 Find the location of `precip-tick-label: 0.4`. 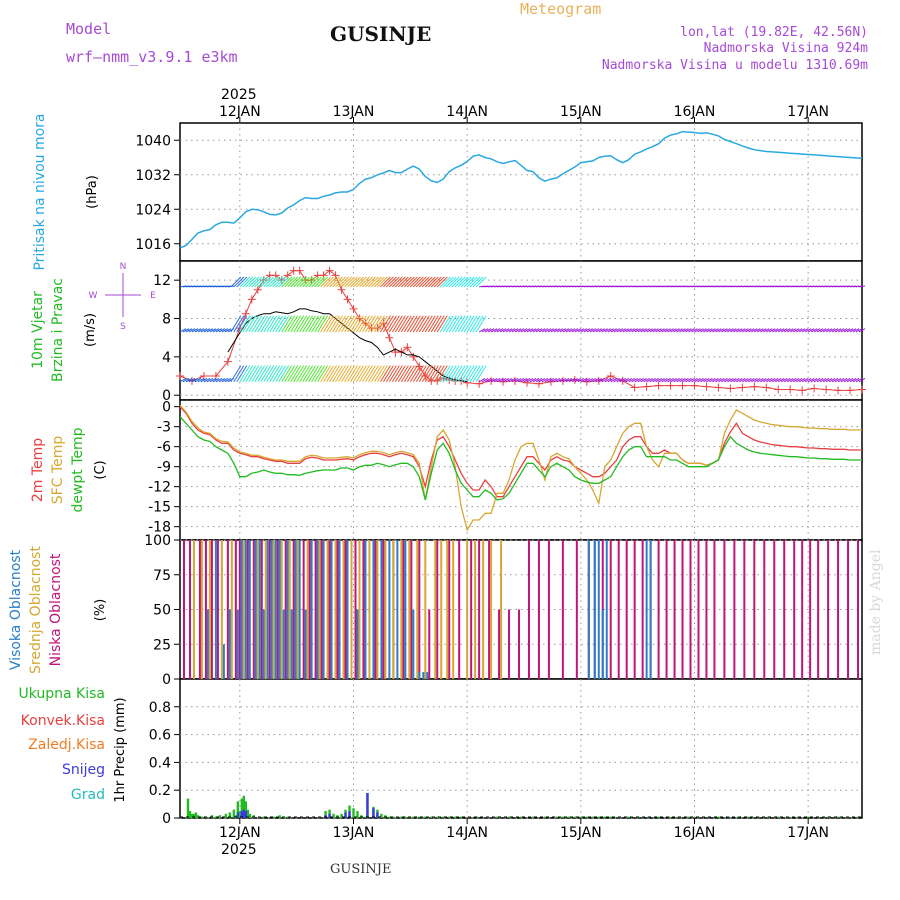

precip-tick-label: 0.4 is located at coordinates (160, 763).